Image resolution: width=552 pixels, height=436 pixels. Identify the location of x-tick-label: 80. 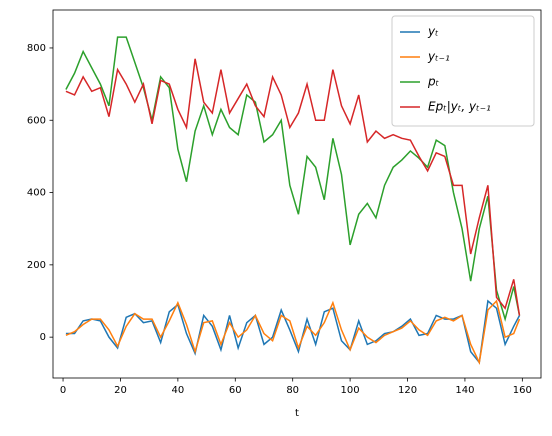
(292, 390).